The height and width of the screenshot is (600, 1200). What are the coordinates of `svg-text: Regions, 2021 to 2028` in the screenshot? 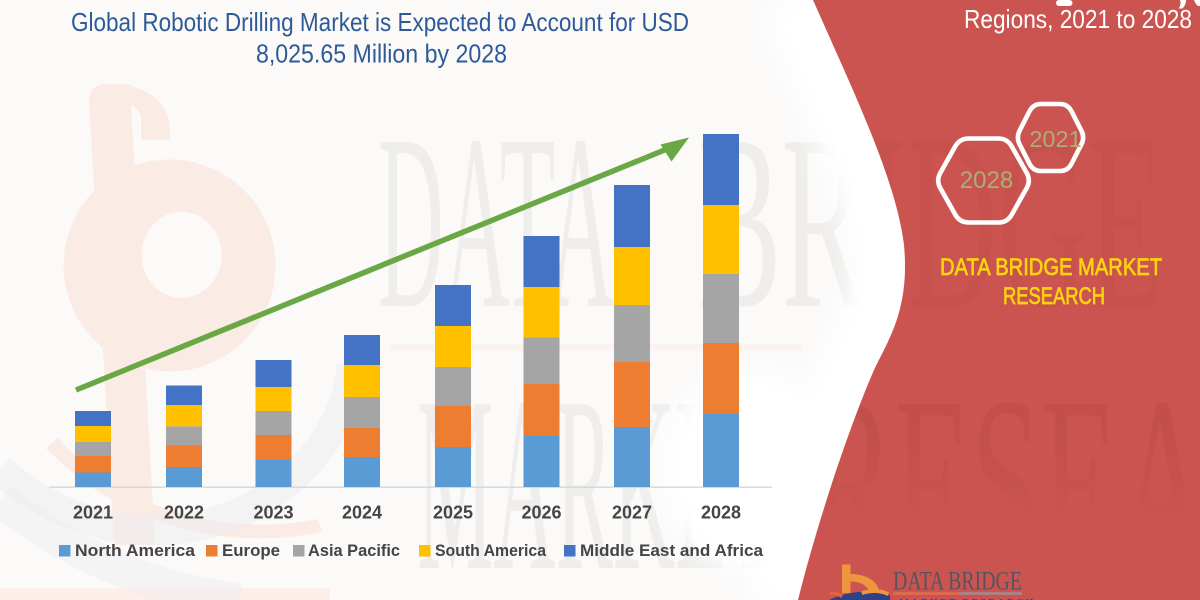 It's located at (1078, 19).